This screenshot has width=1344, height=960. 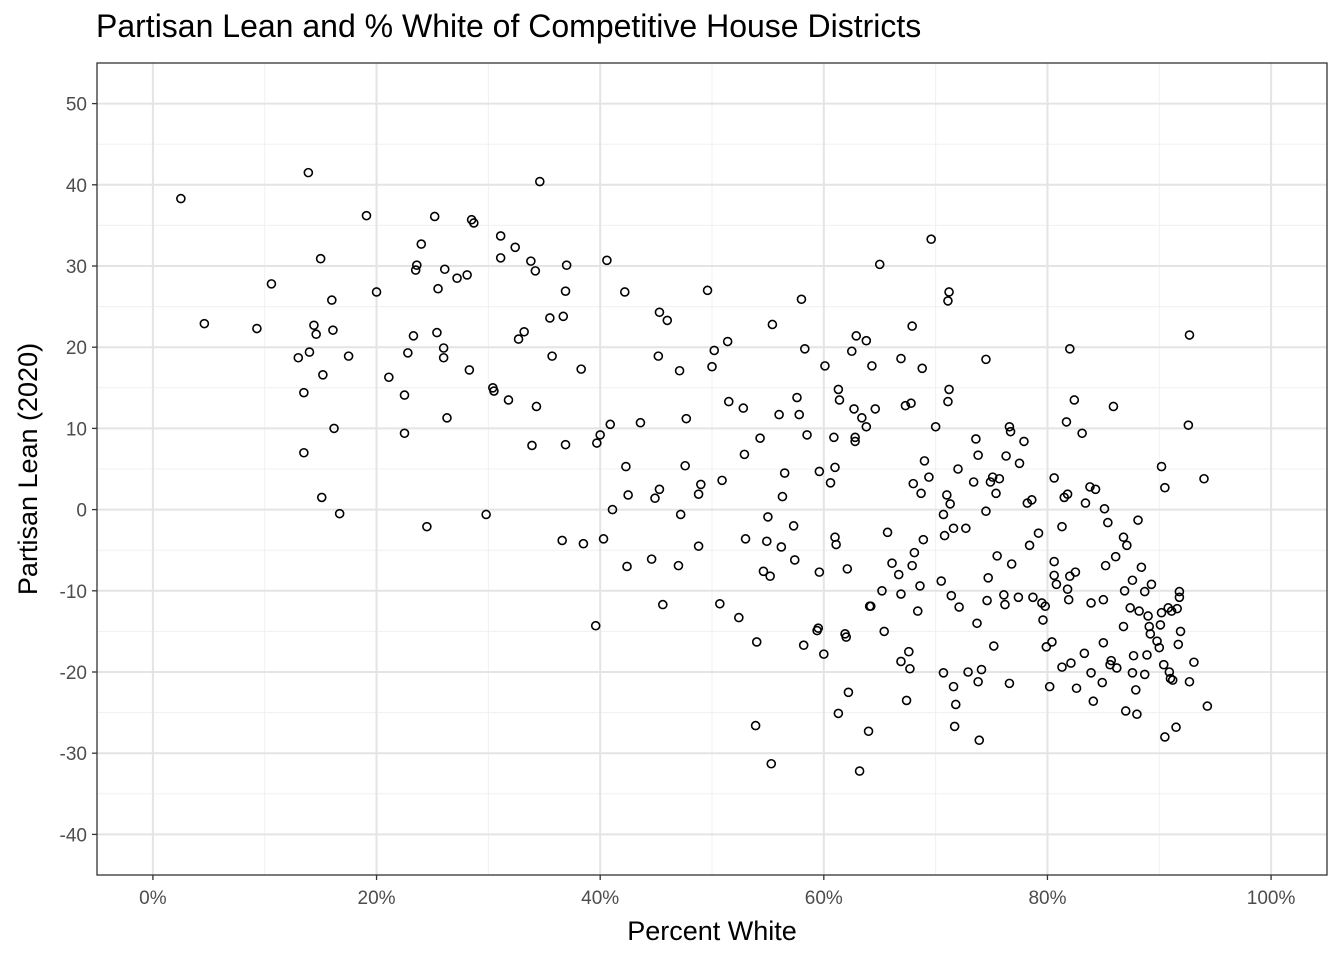 What do you see at coordinates (76, 105) in the screenshot?
I see `y-tick-label: 50` at bounding box center [76, 105].